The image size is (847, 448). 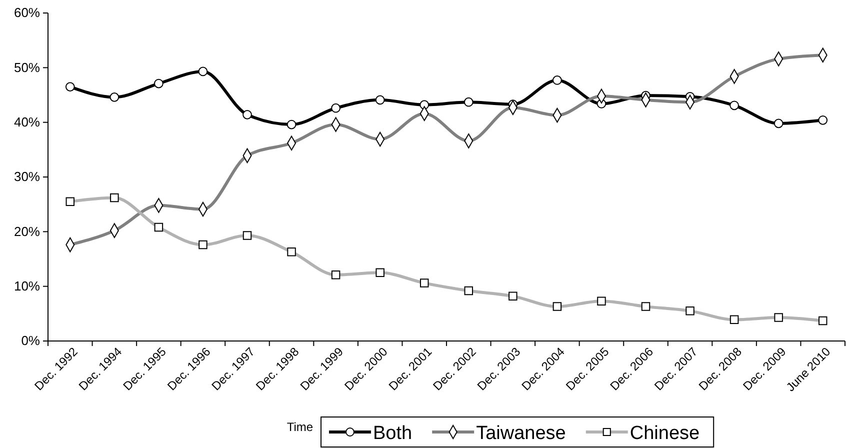 I want to click on y-tick-label: 40%, so click(x=27, y=122).